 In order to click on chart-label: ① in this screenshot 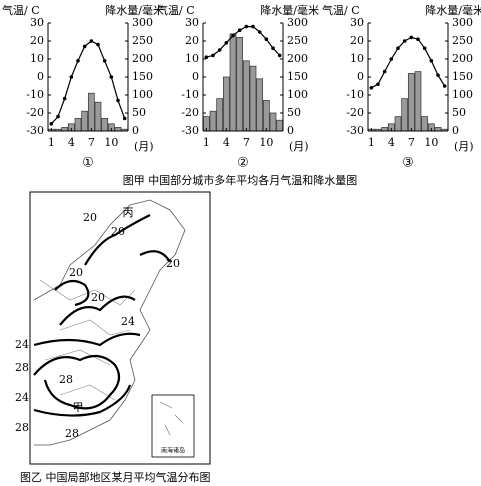, I will do `click(88, 163)`.